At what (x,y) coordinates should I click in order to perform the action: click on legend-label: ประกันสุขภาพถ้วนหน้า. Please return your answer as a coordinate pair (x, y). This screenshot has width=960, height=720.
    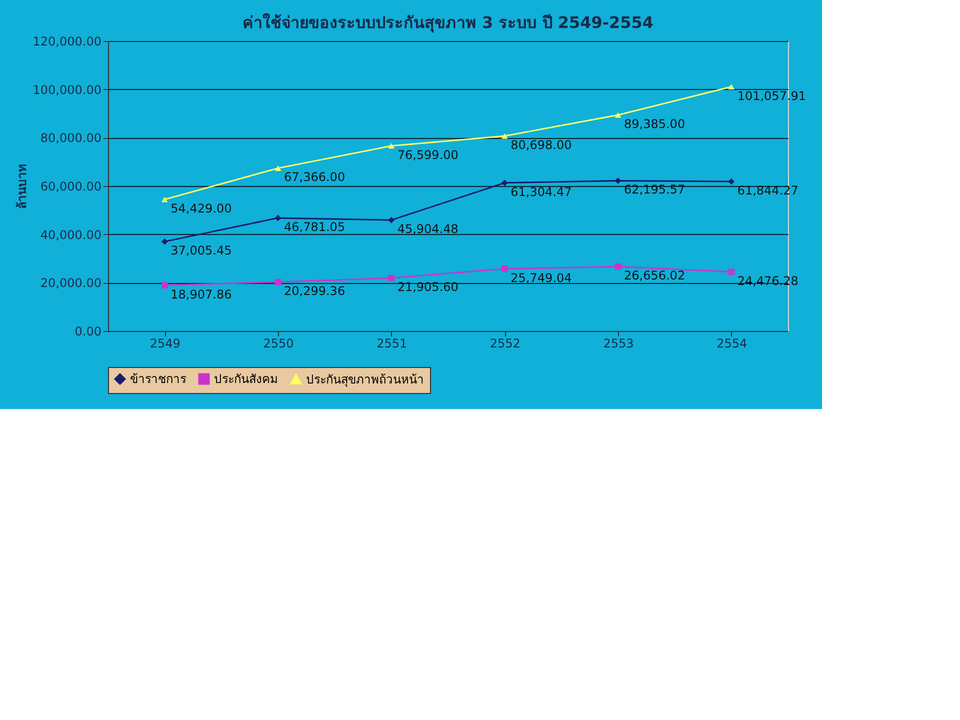
    Looking at the image, I should click on (365, 380).